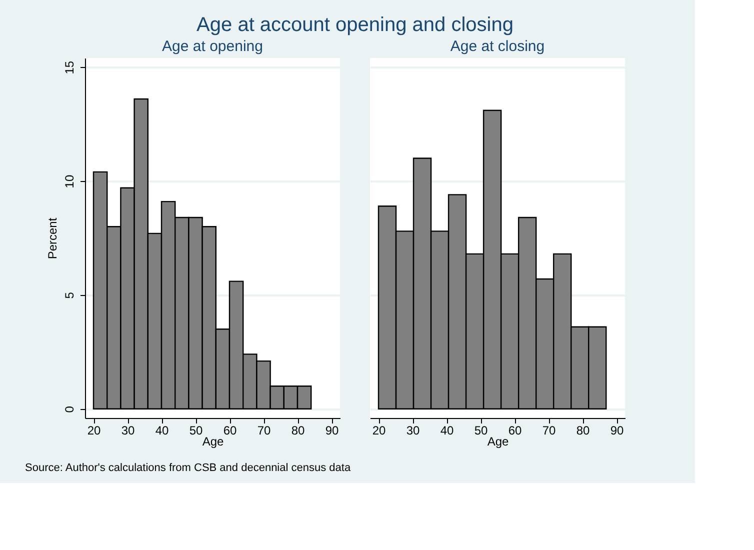  I want to click on y-tick-label: 5, so click(69, 295).